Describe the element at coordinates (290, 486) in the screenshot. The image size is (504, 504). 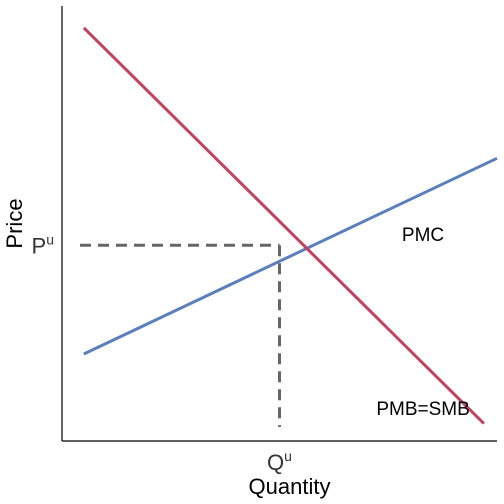
I see `x-axis-title: Quantity` at that location.